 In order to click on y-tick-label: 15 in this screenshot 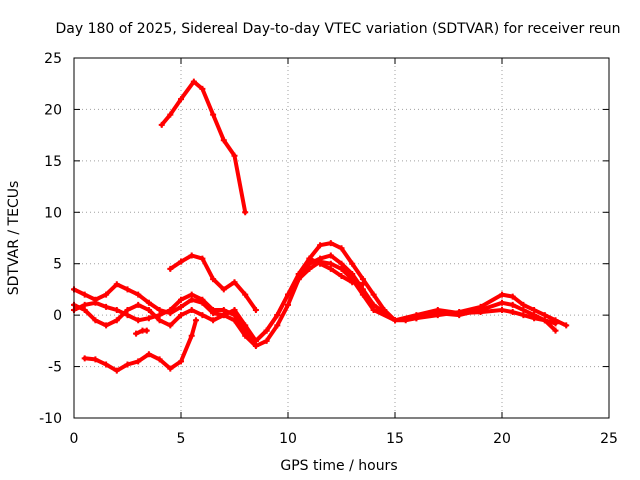, I will do `click(53, 162)`.